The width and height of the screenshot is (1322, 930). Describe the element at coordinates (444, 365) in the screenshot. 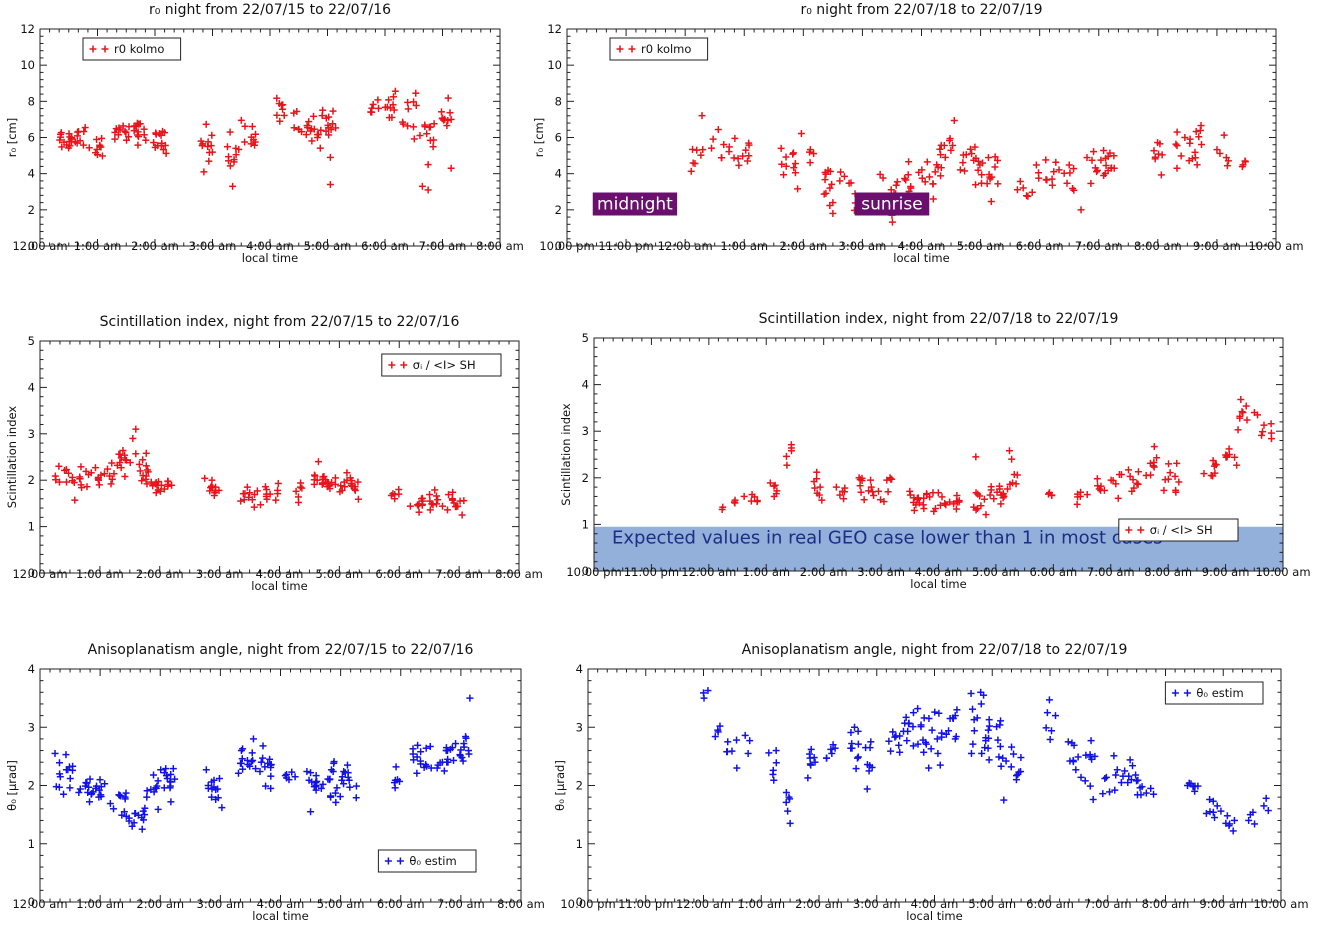

I see `legend-label: σᵢ / <I> SH` at that location.